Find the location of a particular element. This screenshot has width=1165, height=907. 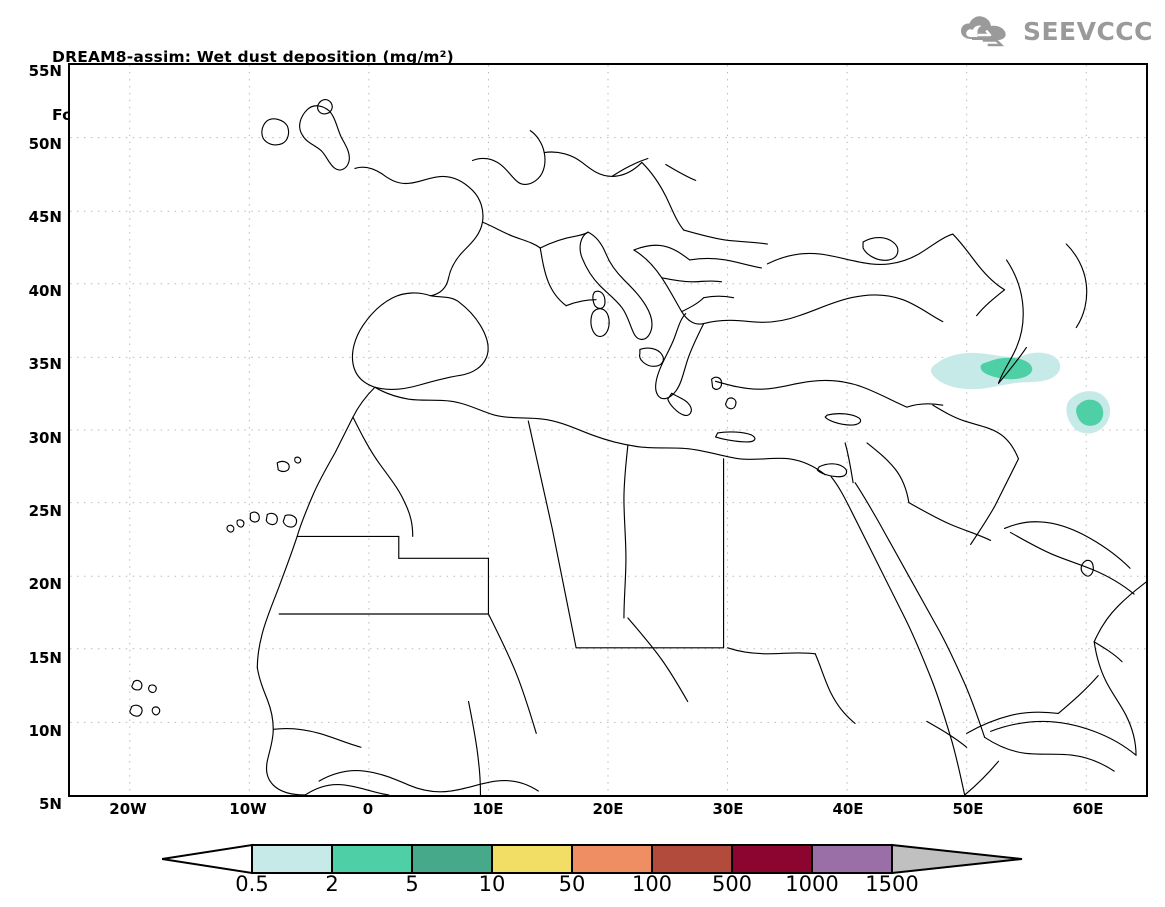

border-iraq-syria is located at coordinates (976, 432).